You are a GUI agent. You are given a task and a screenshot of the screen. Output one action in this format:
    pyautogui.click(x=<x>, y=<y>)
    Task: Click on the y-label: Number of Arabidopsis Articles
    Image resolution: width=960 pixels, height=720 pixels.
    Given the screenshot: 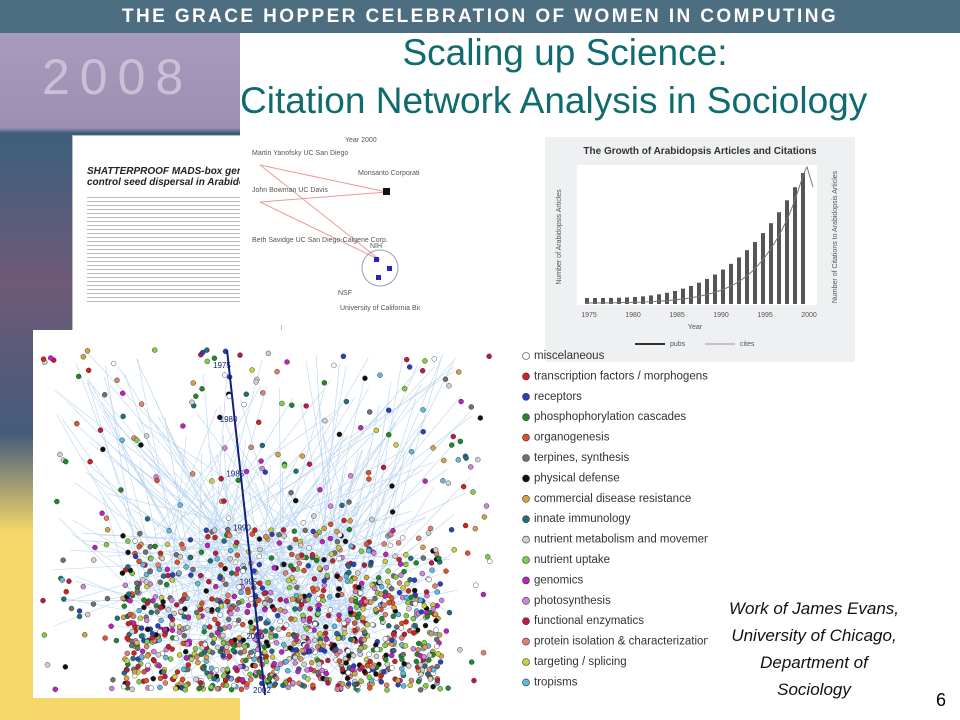 What is the action you would take?
    pyautogui.click(x=559, y=237)
    